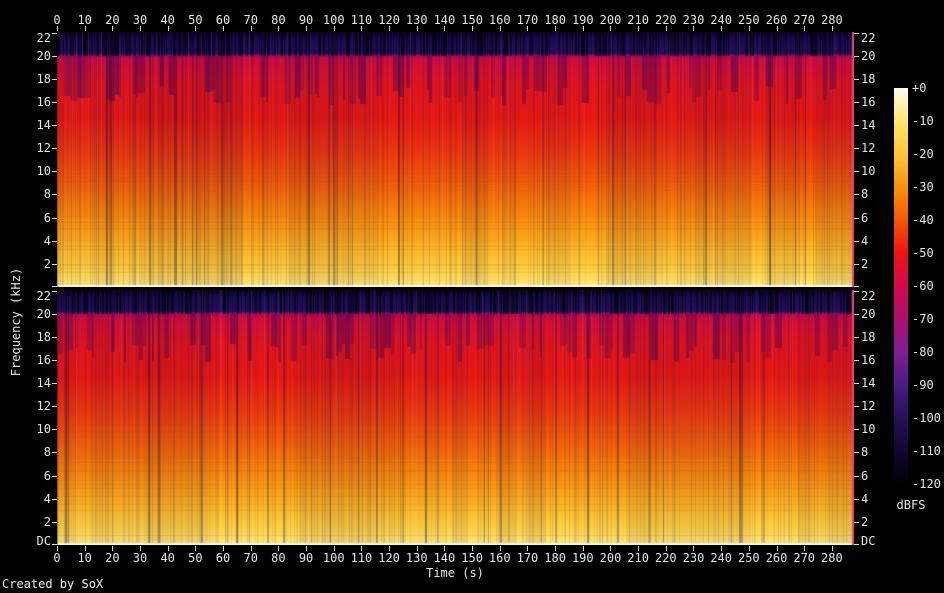  What do you see at coordinates (499, 20) in the screenshot?
I see `time-tick-label: 160` at bounding box center [499, 20].